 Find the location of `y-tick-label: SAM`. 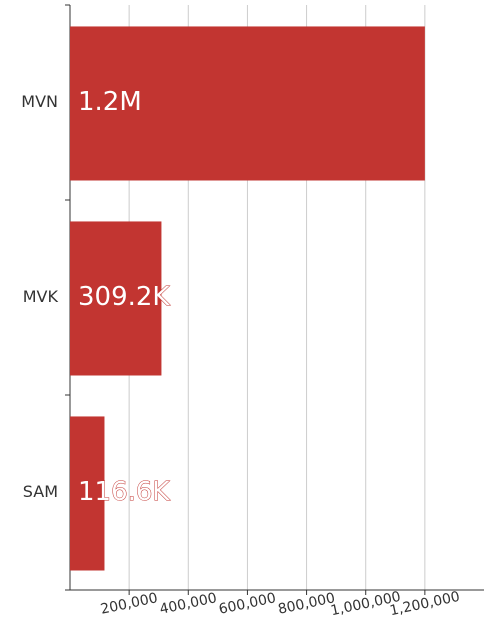

y-tick-label: SAM is located at coordinates (40, 491).